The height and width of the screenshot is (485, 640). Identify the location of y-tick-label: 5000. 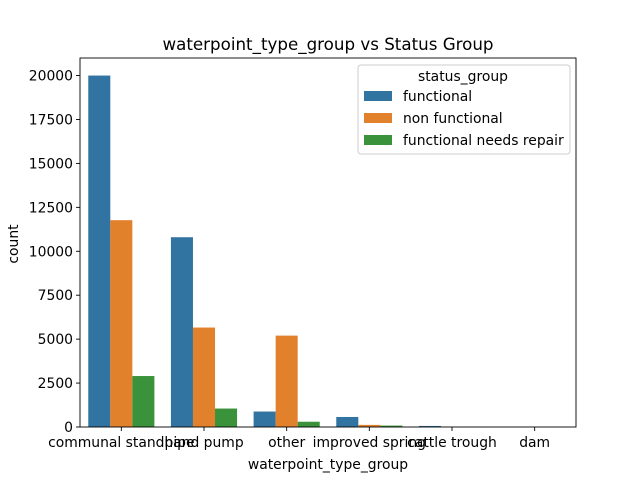
(55, 340).